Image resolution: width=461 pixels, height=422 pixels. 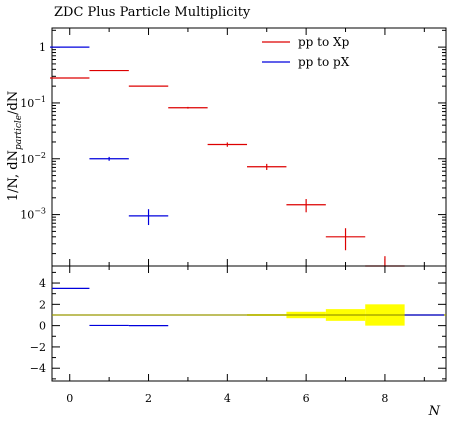 What do you see at coordinates (38, 368) in the screenshot?
I see `ratio-y-tick-label: −4` at bounding box center [38, 368].